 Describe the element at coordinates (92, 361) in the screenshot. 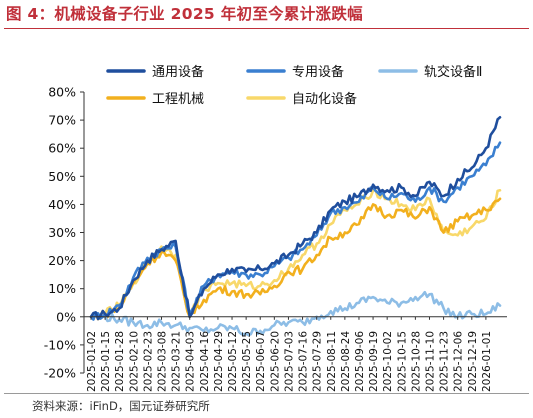

I see `x-tick-label: 2025-01-02` at that location.